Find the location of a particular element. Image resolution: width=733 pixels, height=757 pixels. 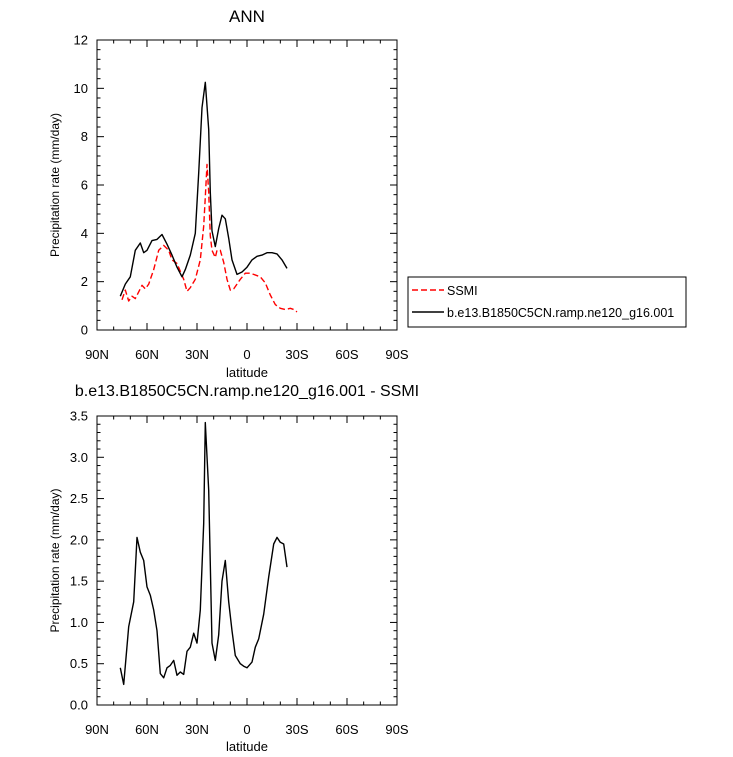

y-tick-label: 8 is located at coordinates (84, 136).